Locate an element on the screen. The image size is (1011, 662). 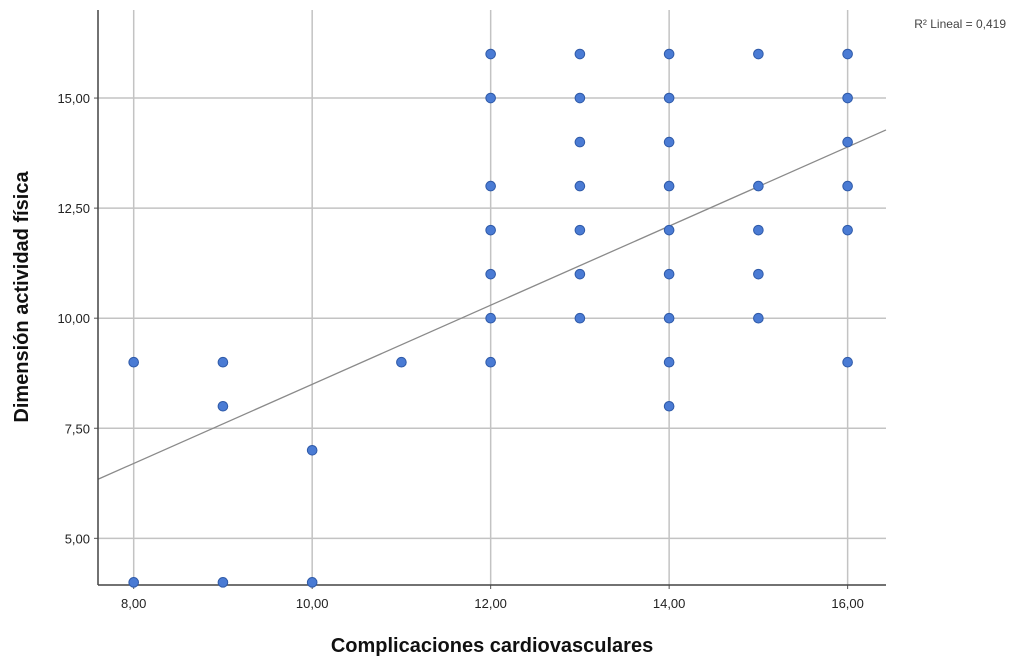
x-tick-label: 10,00 is located at coordinates (312, 603).